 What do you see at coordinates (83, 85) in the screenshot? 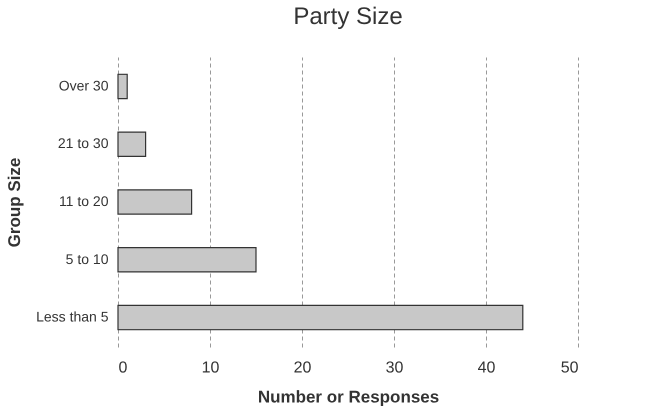
I see `y-tick-label: Over 30` at bounding box center [83, 85].